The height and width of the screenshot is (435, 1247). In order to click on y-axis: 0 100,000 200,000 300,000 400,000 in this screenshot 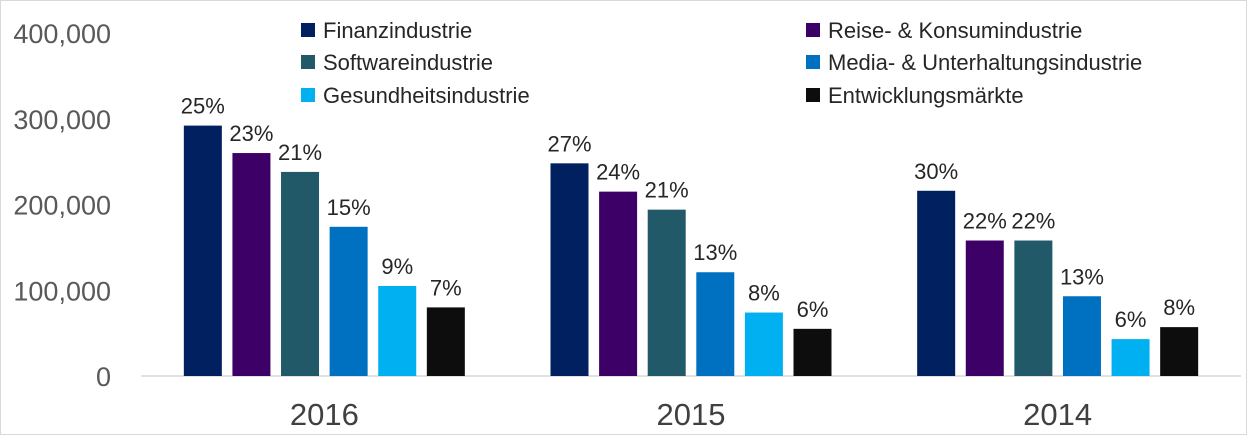, I will do `click(62, 205)`.